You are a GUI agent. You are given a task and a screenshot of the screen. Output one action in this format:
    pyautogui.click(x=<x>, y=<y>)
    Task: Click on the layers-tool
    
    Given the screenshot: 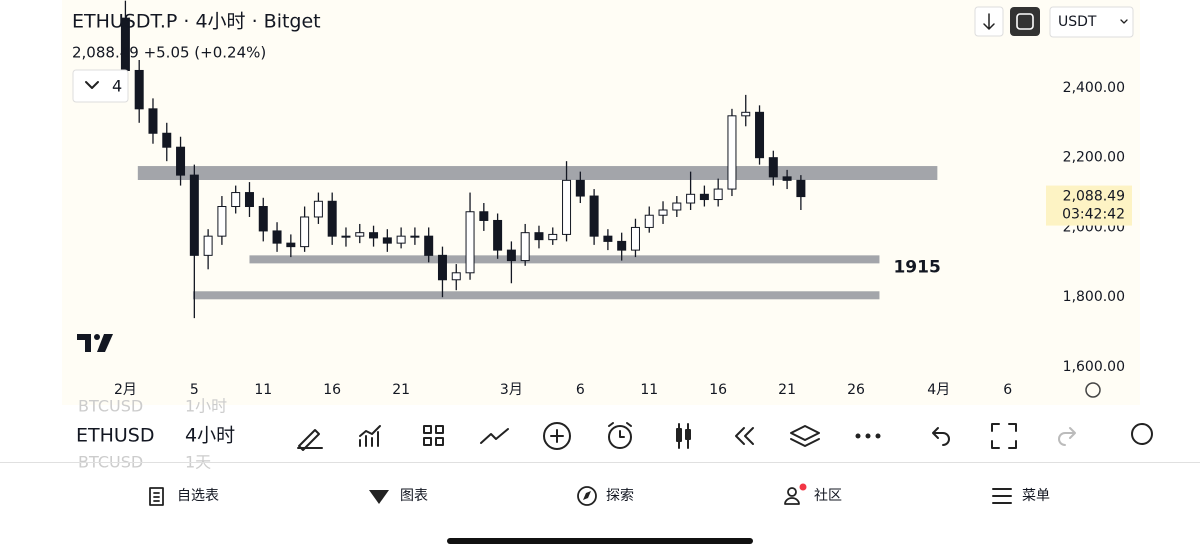 What is the action you would take?
    pyautogui.click(x=805, y=436)
    